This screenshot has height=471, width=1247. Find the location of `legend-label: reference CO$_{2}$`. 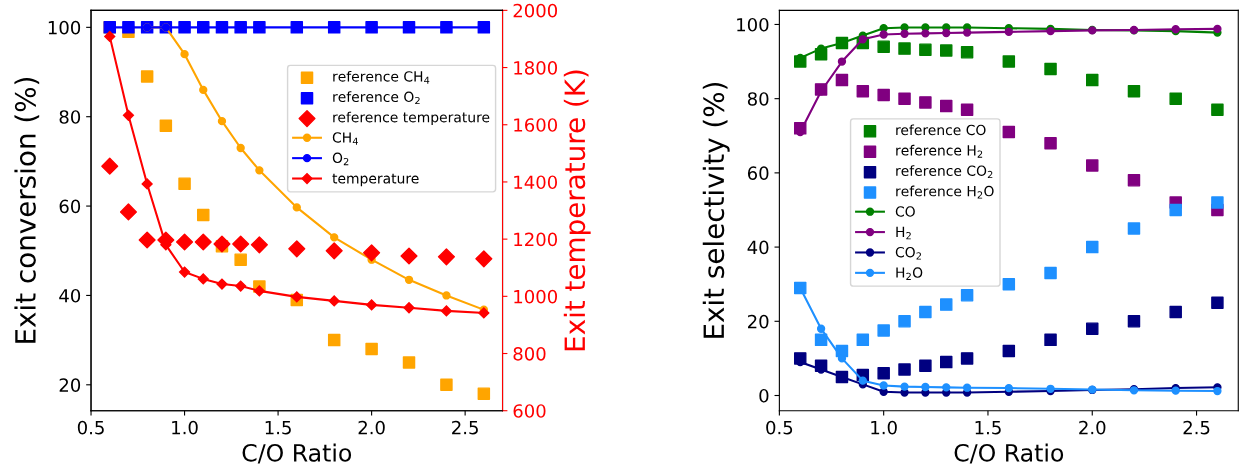

legend-label: reference CO$_{2}$ is located at coordinates (944, 172).